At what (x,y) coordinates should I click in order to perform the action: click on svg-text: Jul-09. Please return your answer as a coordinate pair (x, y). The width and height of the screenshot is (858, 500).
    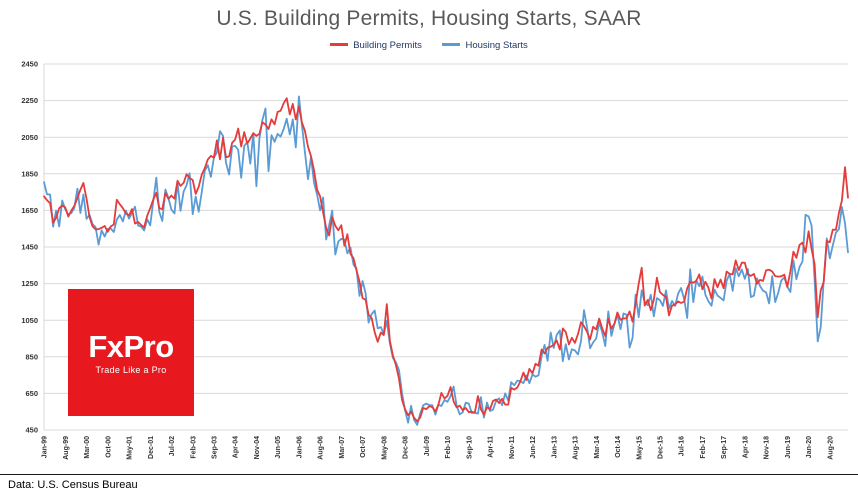
    Looking at the image, I should click on (427, 446).